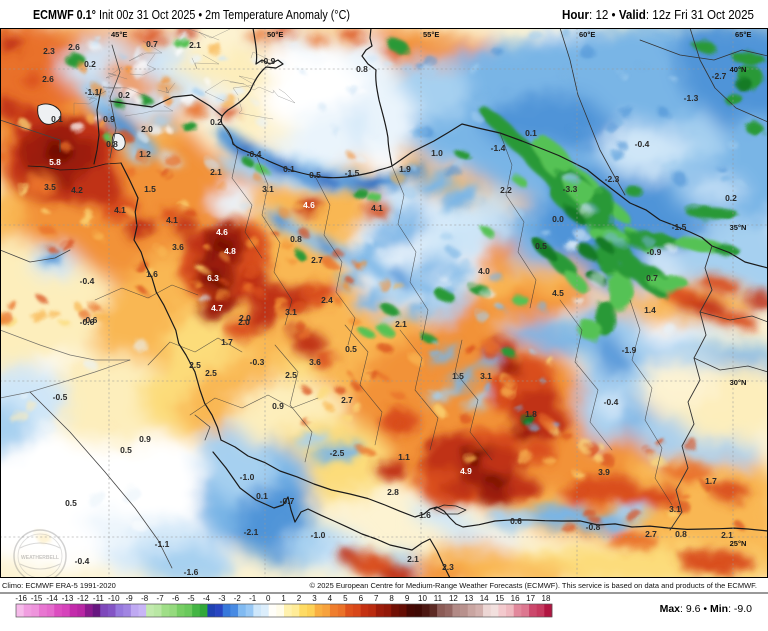 Image resolution: width=768 pixels, height=631 pixels. Describe the element at coordinates (50, 187) in the screenshot. I see `svg-text: 3.5` at that location.